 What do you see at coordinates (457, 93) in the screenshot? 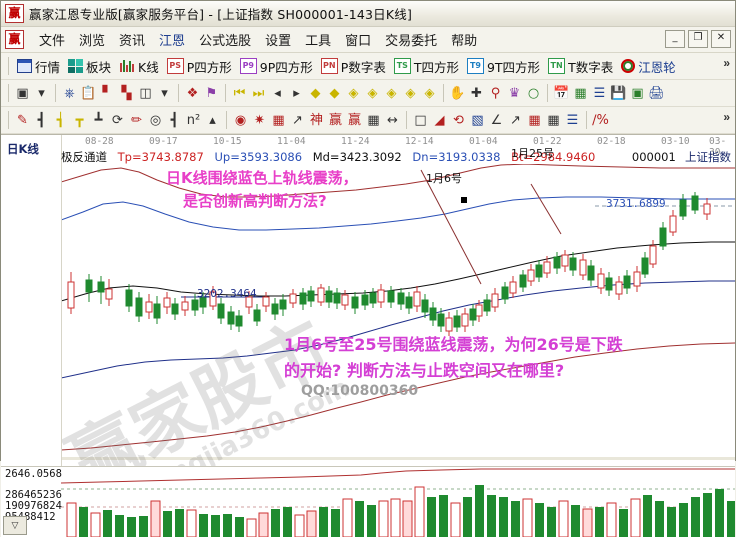
I see `hand-icon: ✋` at bounding box center [457, 93].